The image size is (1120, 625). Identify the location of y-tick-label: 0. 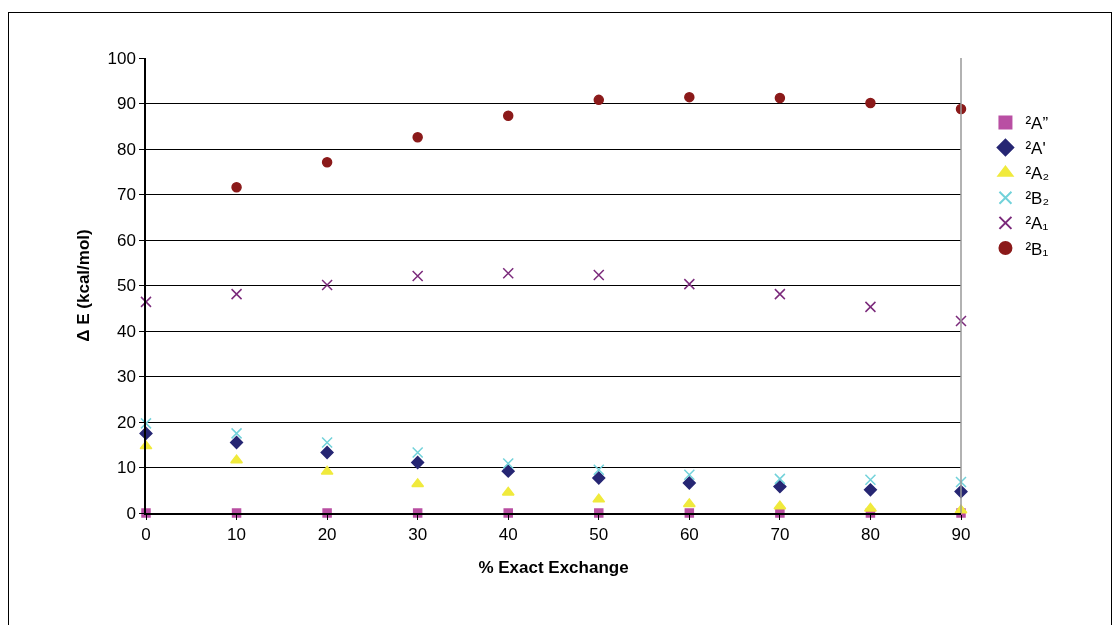
(131, 513).